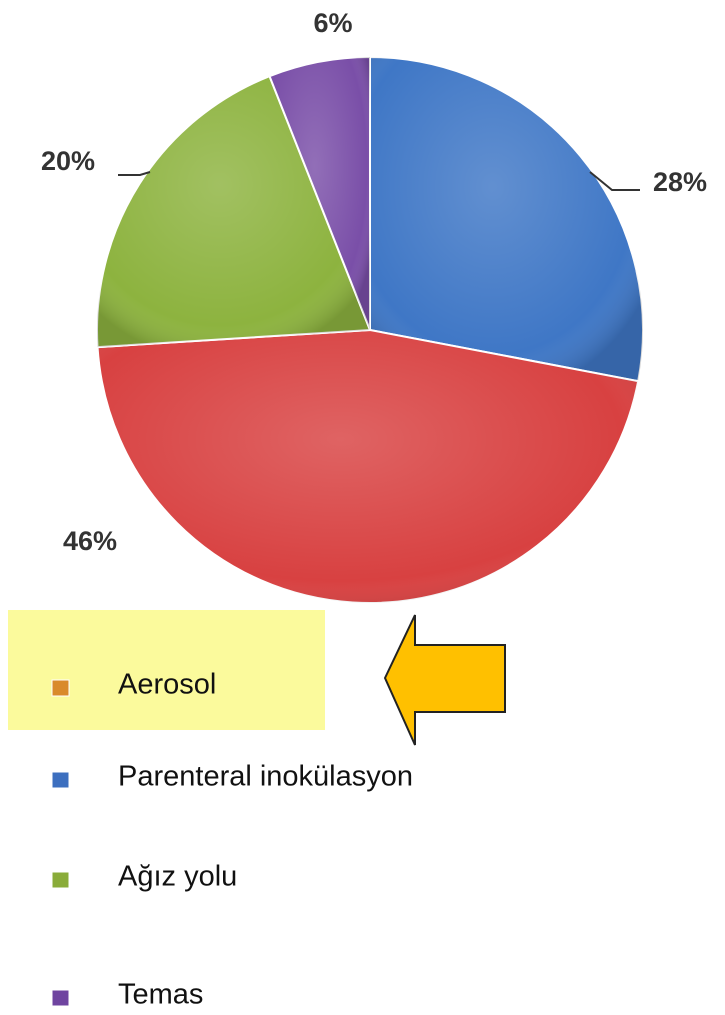 This screenshot has width=725, height=1015. Describe the element at coordinates (68, 161) in the screenshot. I see `data-label: 20%` at that location.